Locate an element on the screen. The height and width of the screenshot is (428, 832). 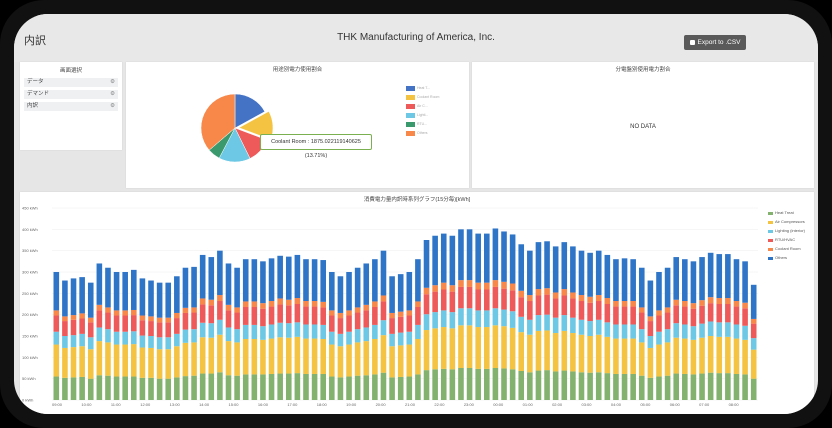
bar-legend-item: Coolant Room is located at coordinates (791, 250).